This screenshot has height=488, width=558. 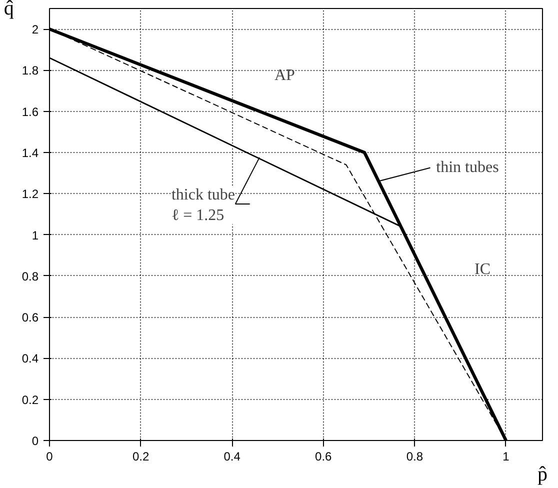 I want to click on y-tick-label: 1.4, so click(x=30, y=153).